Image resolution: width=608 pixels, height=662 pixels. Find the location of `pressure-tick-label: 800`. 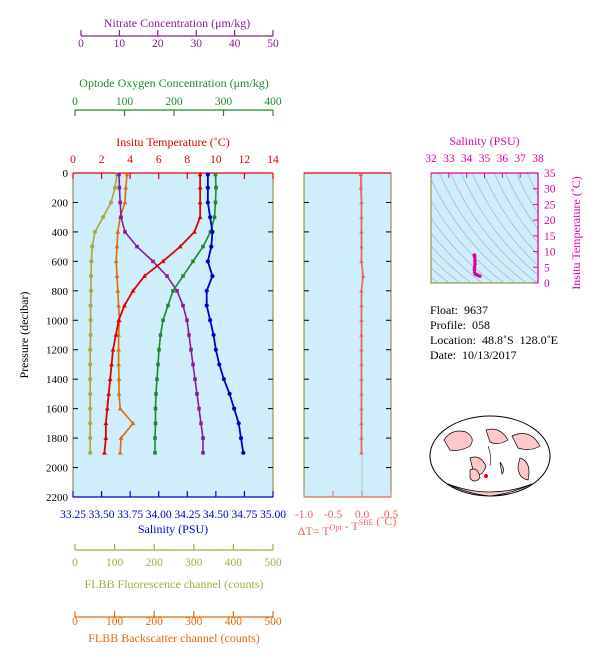

pressure-tick-label: 800 is located at coordinates (60, 292).